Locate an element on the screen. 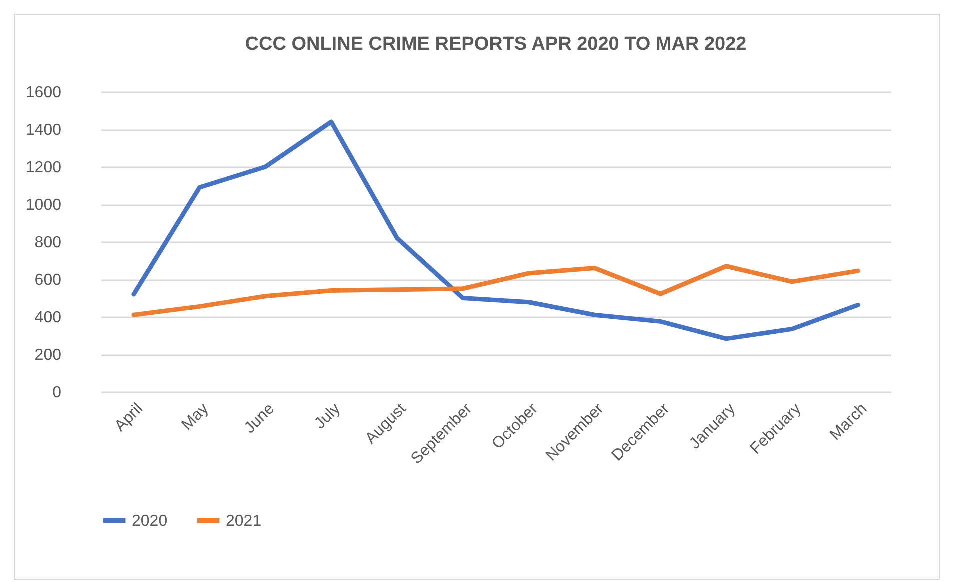 The image size is (954, 582). line-series is located at coordinates (496, 291).